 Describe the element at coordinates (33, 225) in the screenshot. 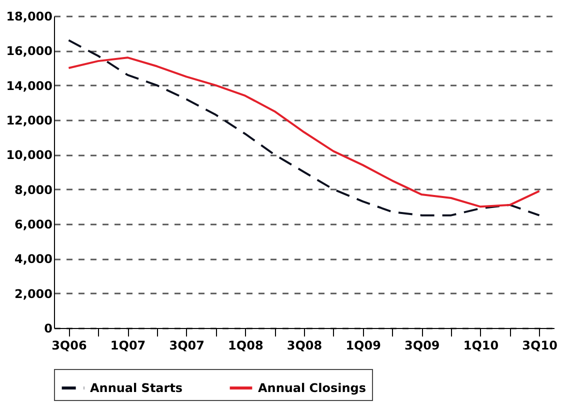

I see `y-tick-label: 6,000` at that location.